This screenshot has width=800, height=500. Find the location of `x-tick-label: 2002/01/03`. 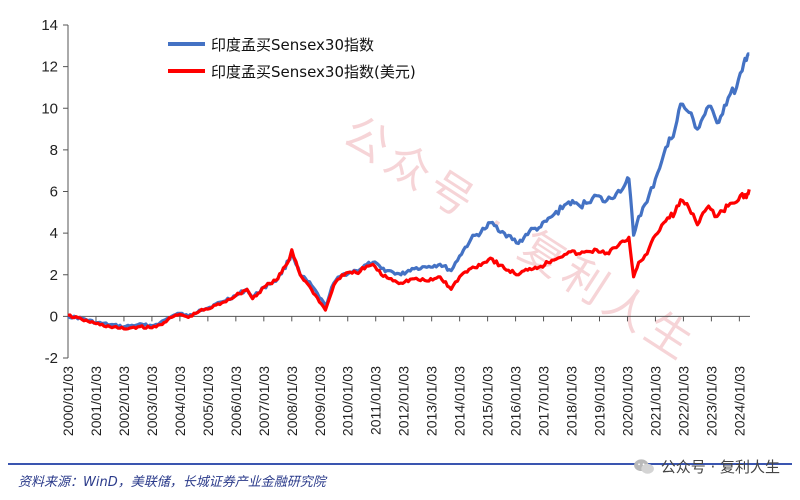

x-tick-label: 2002/01/03 is located at coordinates (124, 401).